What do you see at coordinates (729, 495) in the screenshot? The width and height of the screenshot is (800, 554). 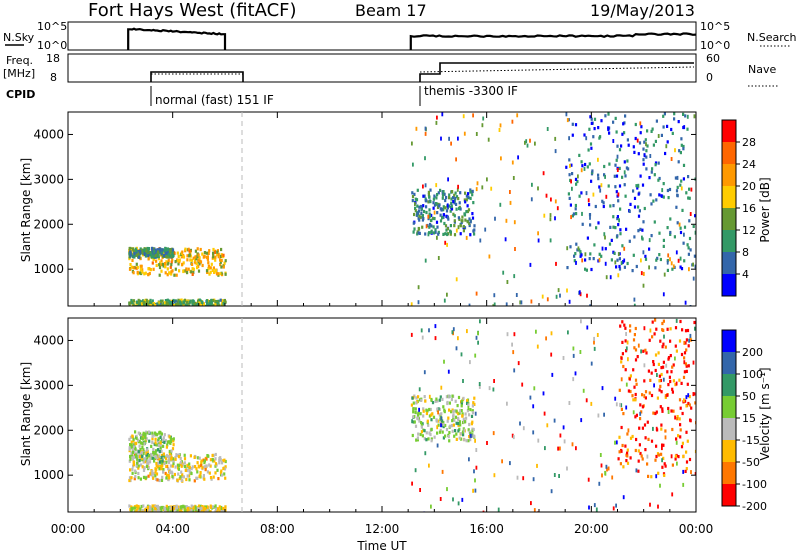 I see `colorbar-bin` at bounding box center [729, 495].